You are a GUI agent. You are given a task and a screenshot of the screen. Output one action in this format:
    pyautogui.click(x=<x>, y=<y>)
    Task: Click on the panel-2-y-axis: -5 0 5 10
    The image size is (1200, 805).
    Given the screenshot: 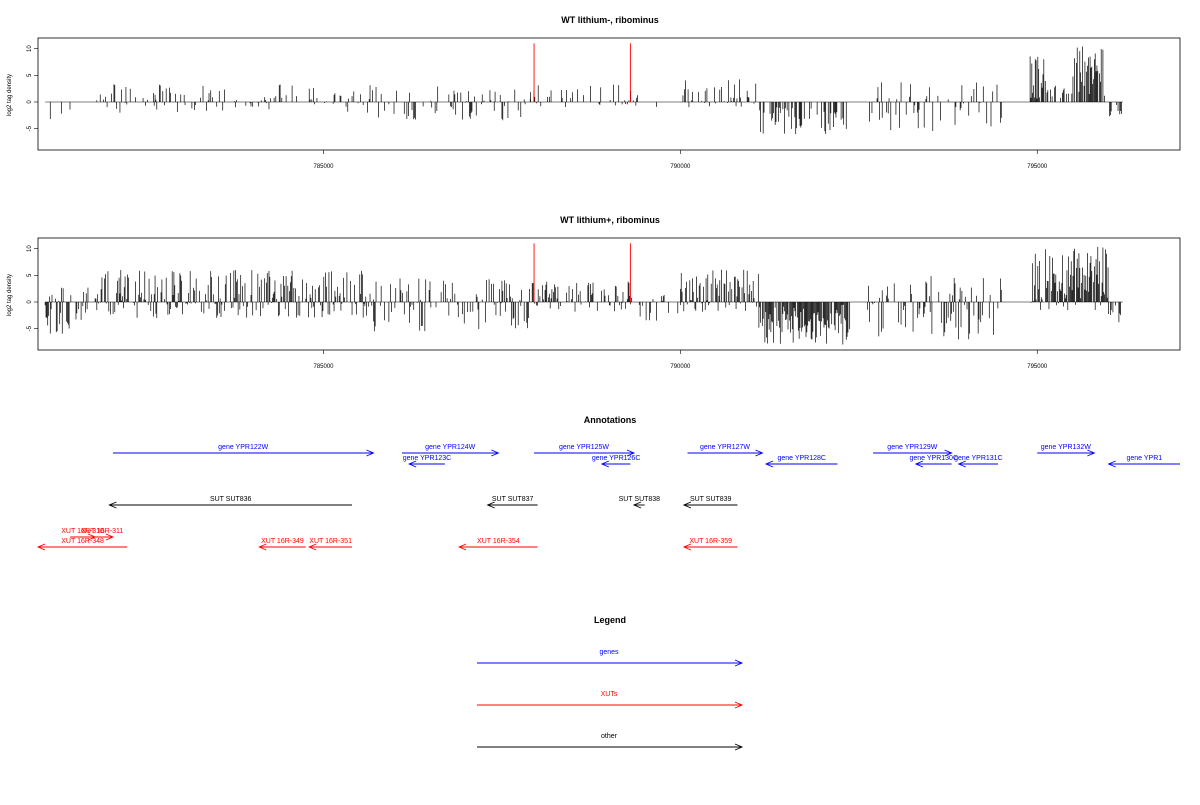 What is the action you would take?
    pyautogui.click(x=32, y=288)
    